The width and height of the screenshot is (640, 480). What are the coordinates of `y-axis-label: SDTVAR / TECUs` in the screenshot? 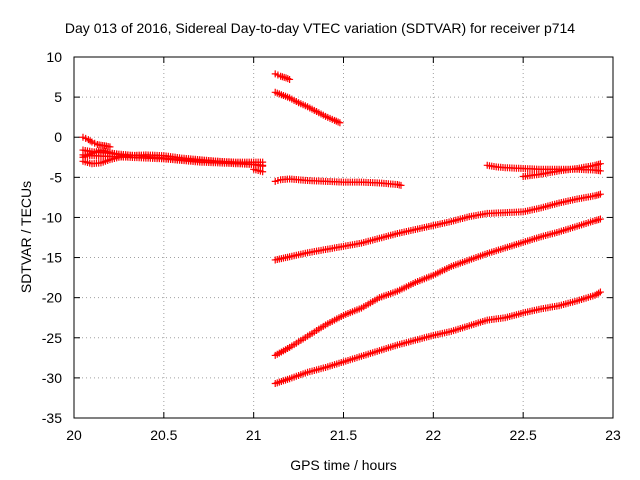 It's located at (26, 237).